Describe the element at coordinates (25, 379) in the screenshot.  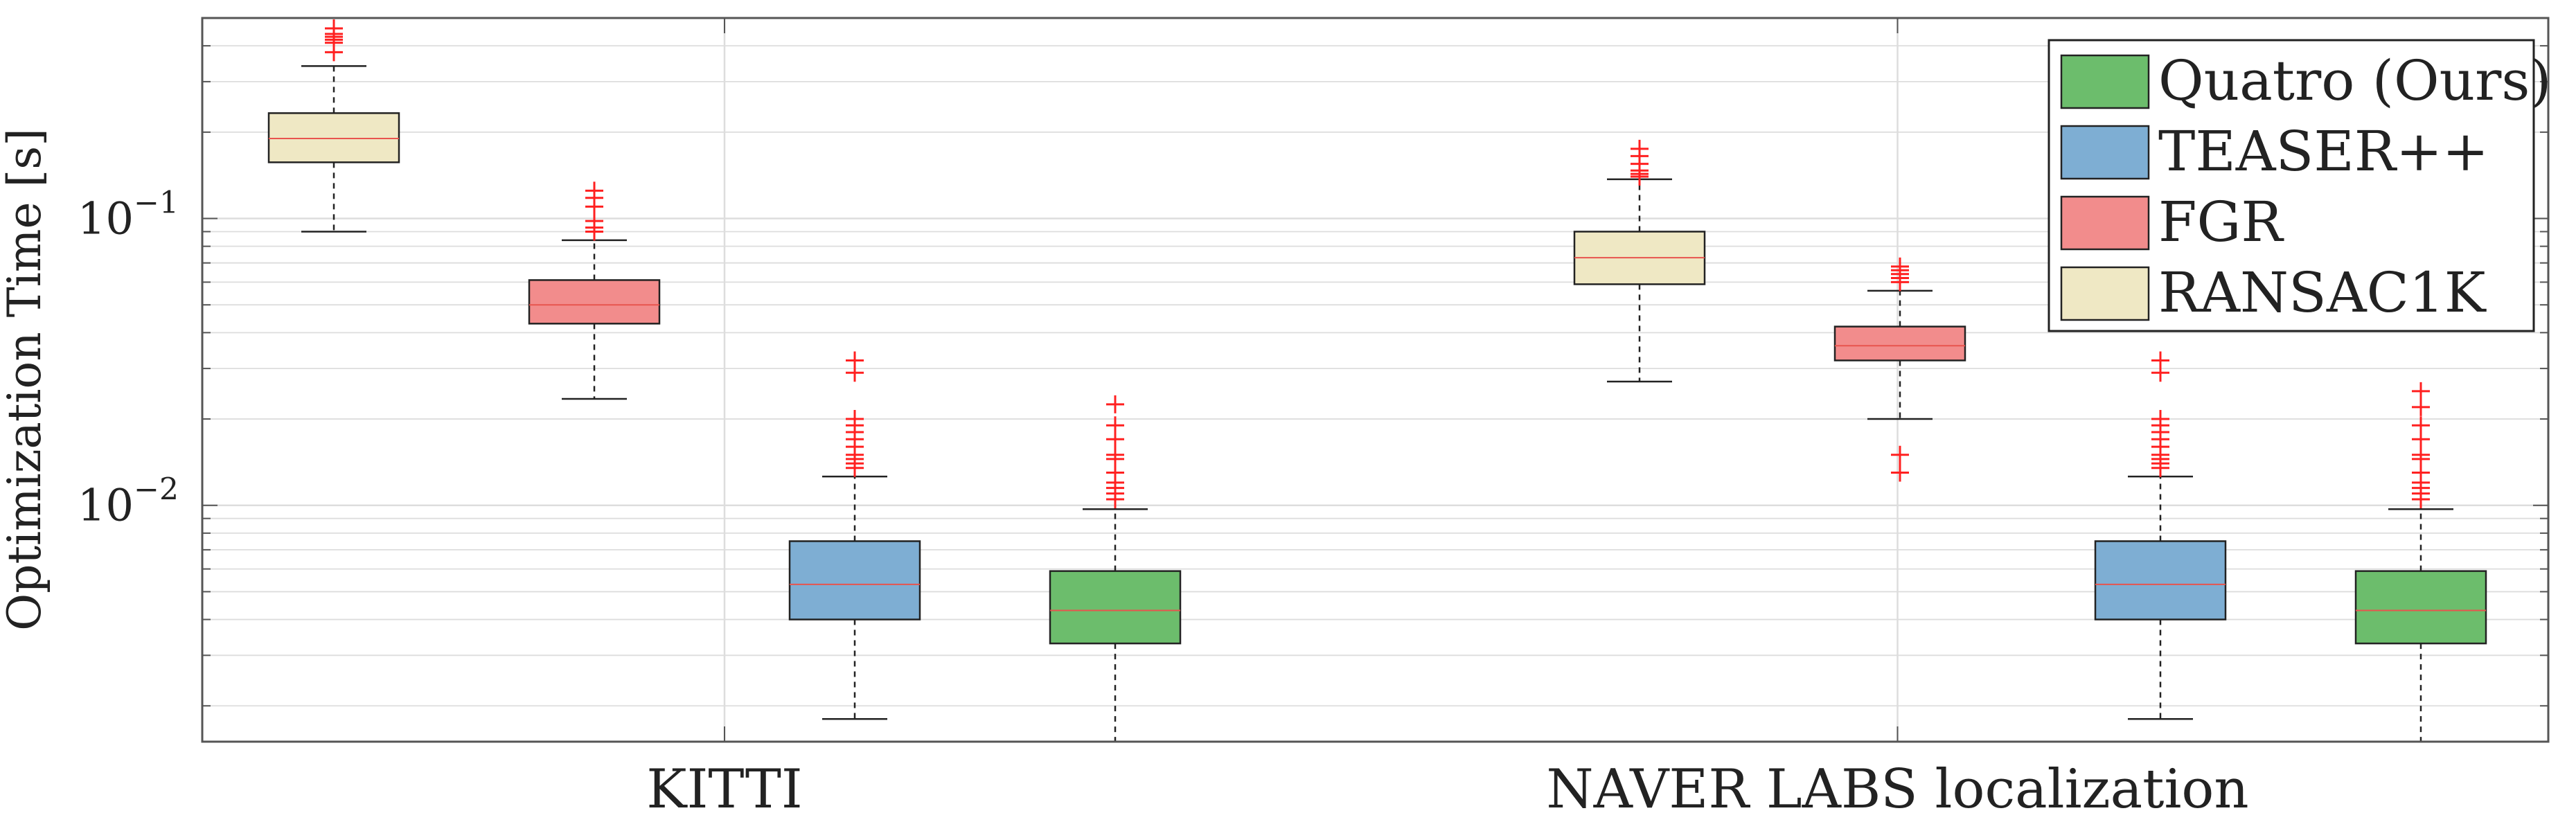
I see `y-axis-label: Optimization Time [s]` at that location.